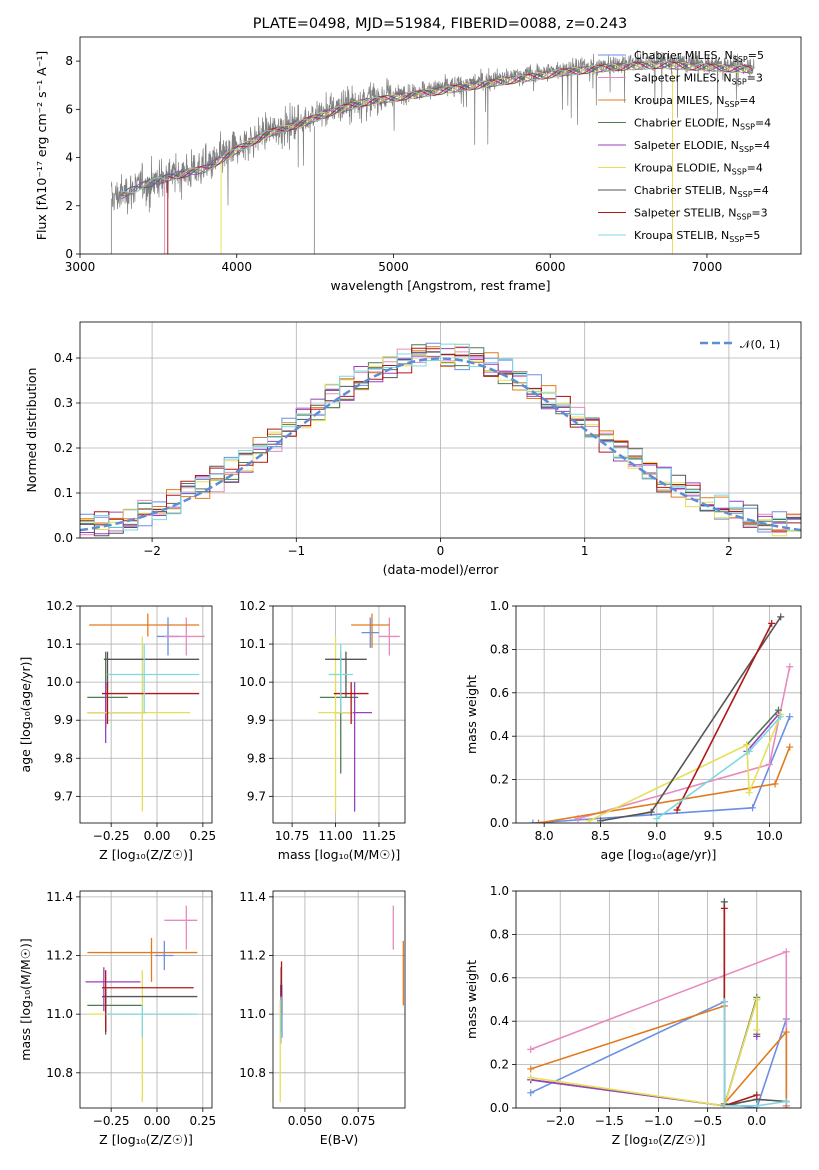 The height and width of the screenshot is (1170, 819). Describe the element at coordinates (393, 267) in the screenshot. I see `x-tick-label: 5000` at that location.